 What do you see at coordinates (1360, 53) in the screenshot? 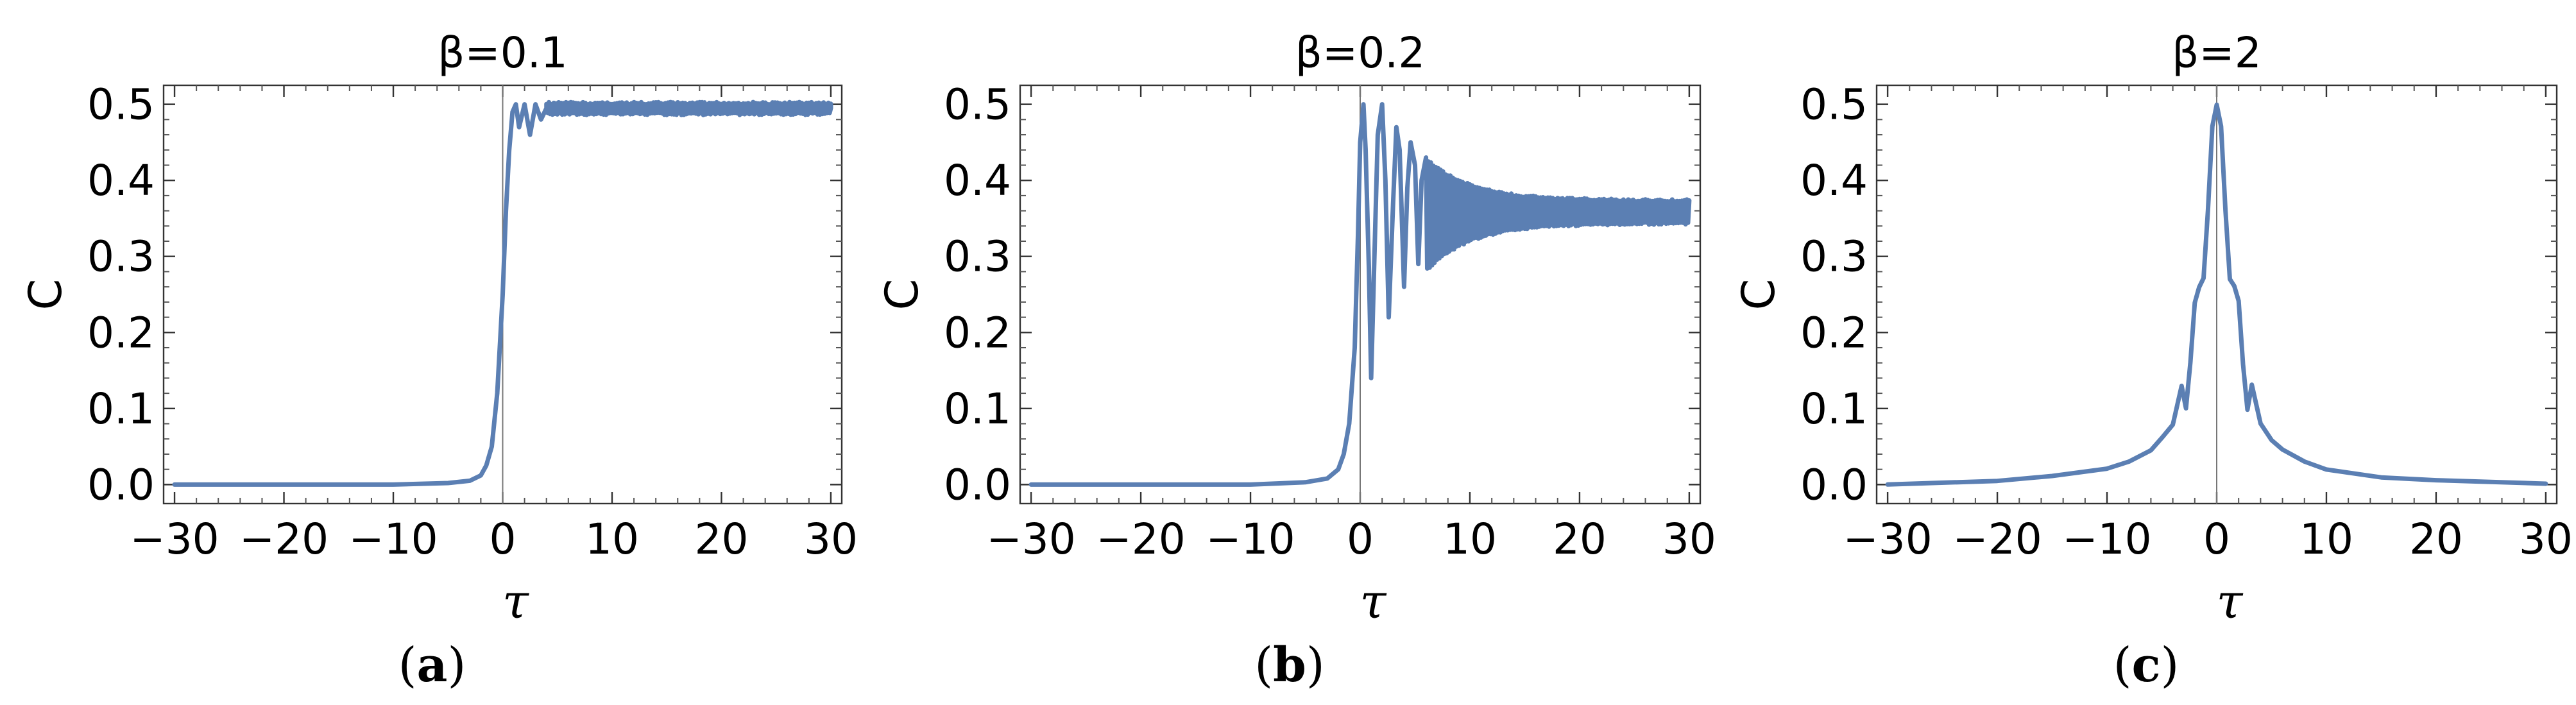
I see `panel-title: β=0.2` at bounding box center [1360, 53].